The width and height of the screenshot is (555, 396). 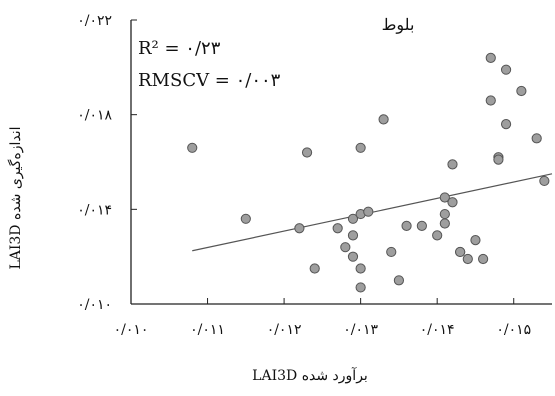 What do you see at coordinates (207, 330) in the screenshot?
I see `x-tick-label: ۰/۰۱۱` at bounding box center [207, 330].